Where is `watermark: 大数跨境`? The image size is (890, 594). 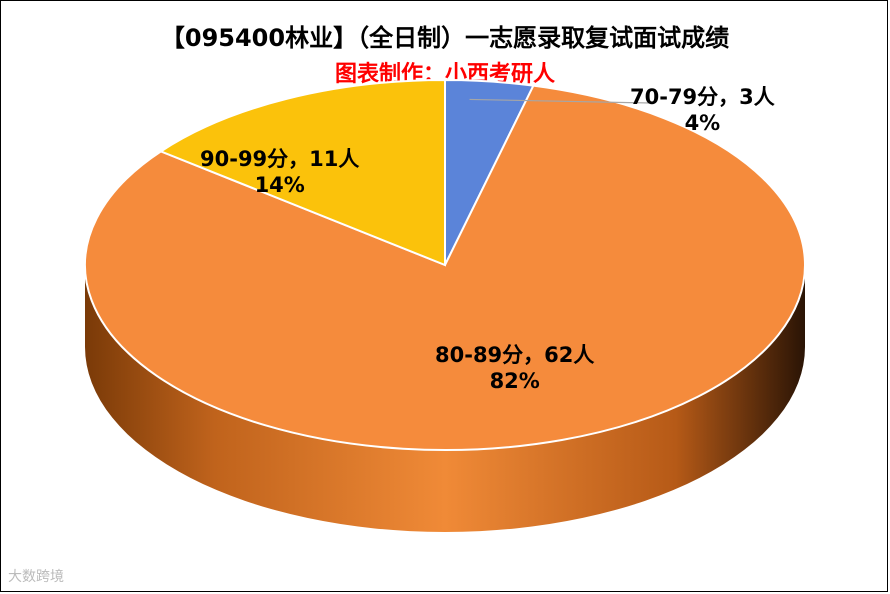
watermark: 大数跨境 is located at coordinates (36, 577).